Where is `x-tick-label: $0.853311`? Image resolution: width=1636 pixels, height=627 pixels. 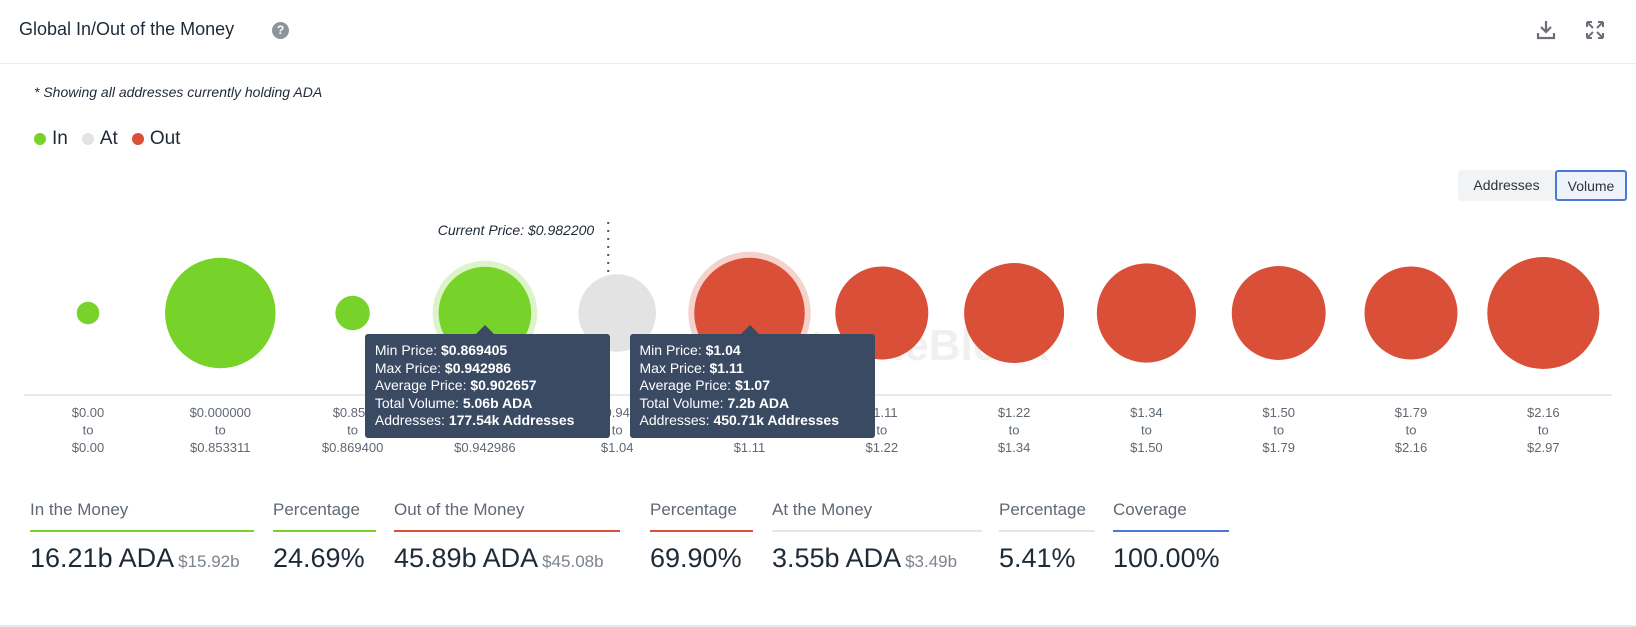 x-tick-label: $0.853311 is located at coordinates (220, 447).